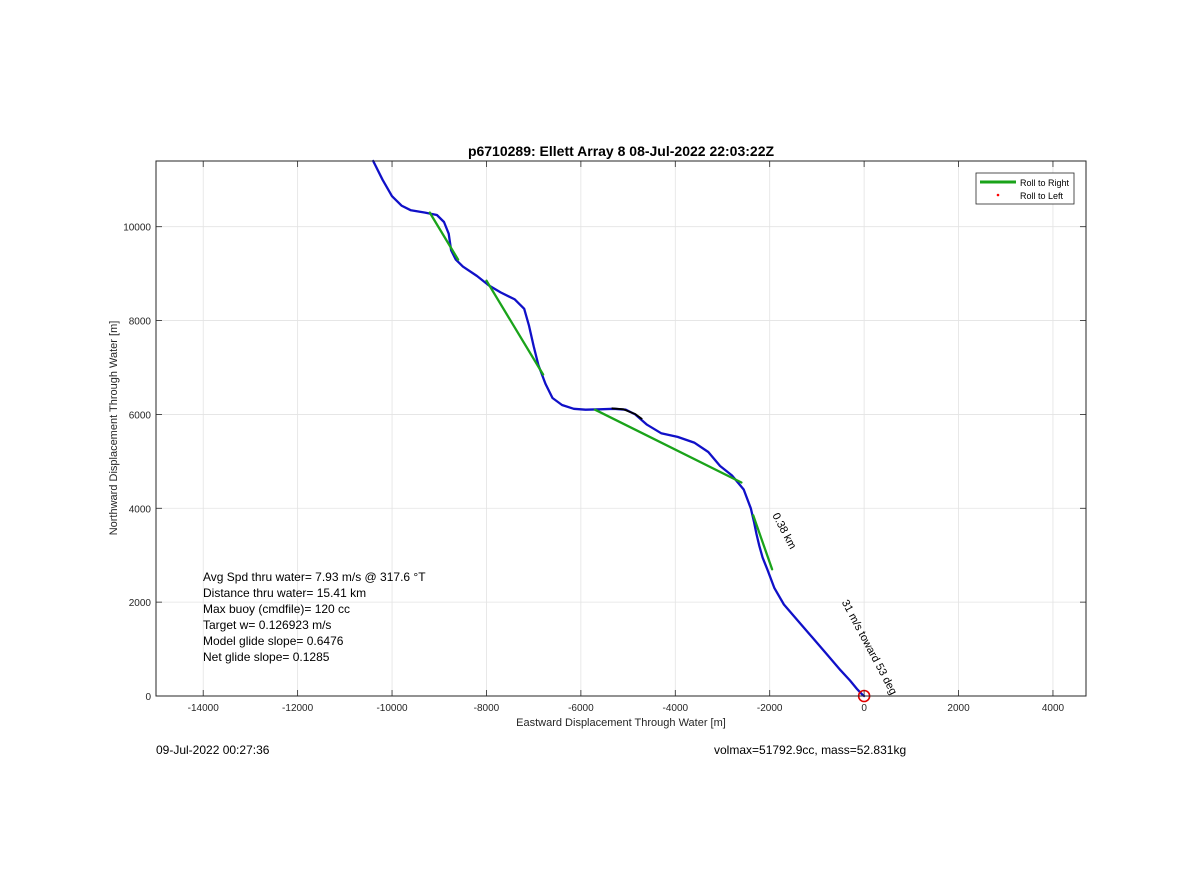  Describe the element at coordinates (998, 195) in the screenshot. I see `legend-swatch-roll-left` at that location.